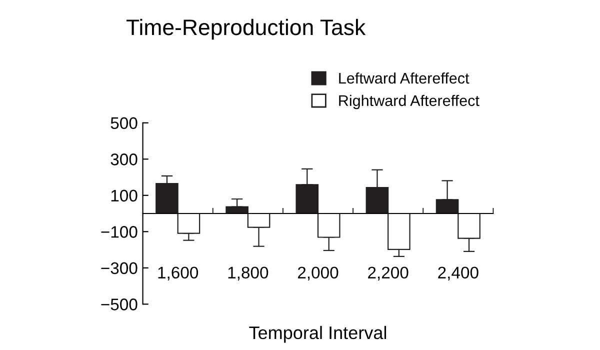 The image size is (600, 350). What do you see at coordinates (458, 273) in the screenshot?
I see `x-tick-label: 2,400` at bounding box center [458, 273].